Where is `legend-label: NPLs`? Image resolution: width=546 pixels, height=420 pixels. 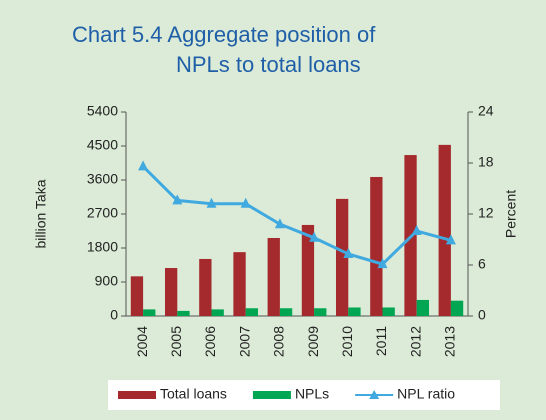
legend-label: NPLs is located at coordinates (312, 394).